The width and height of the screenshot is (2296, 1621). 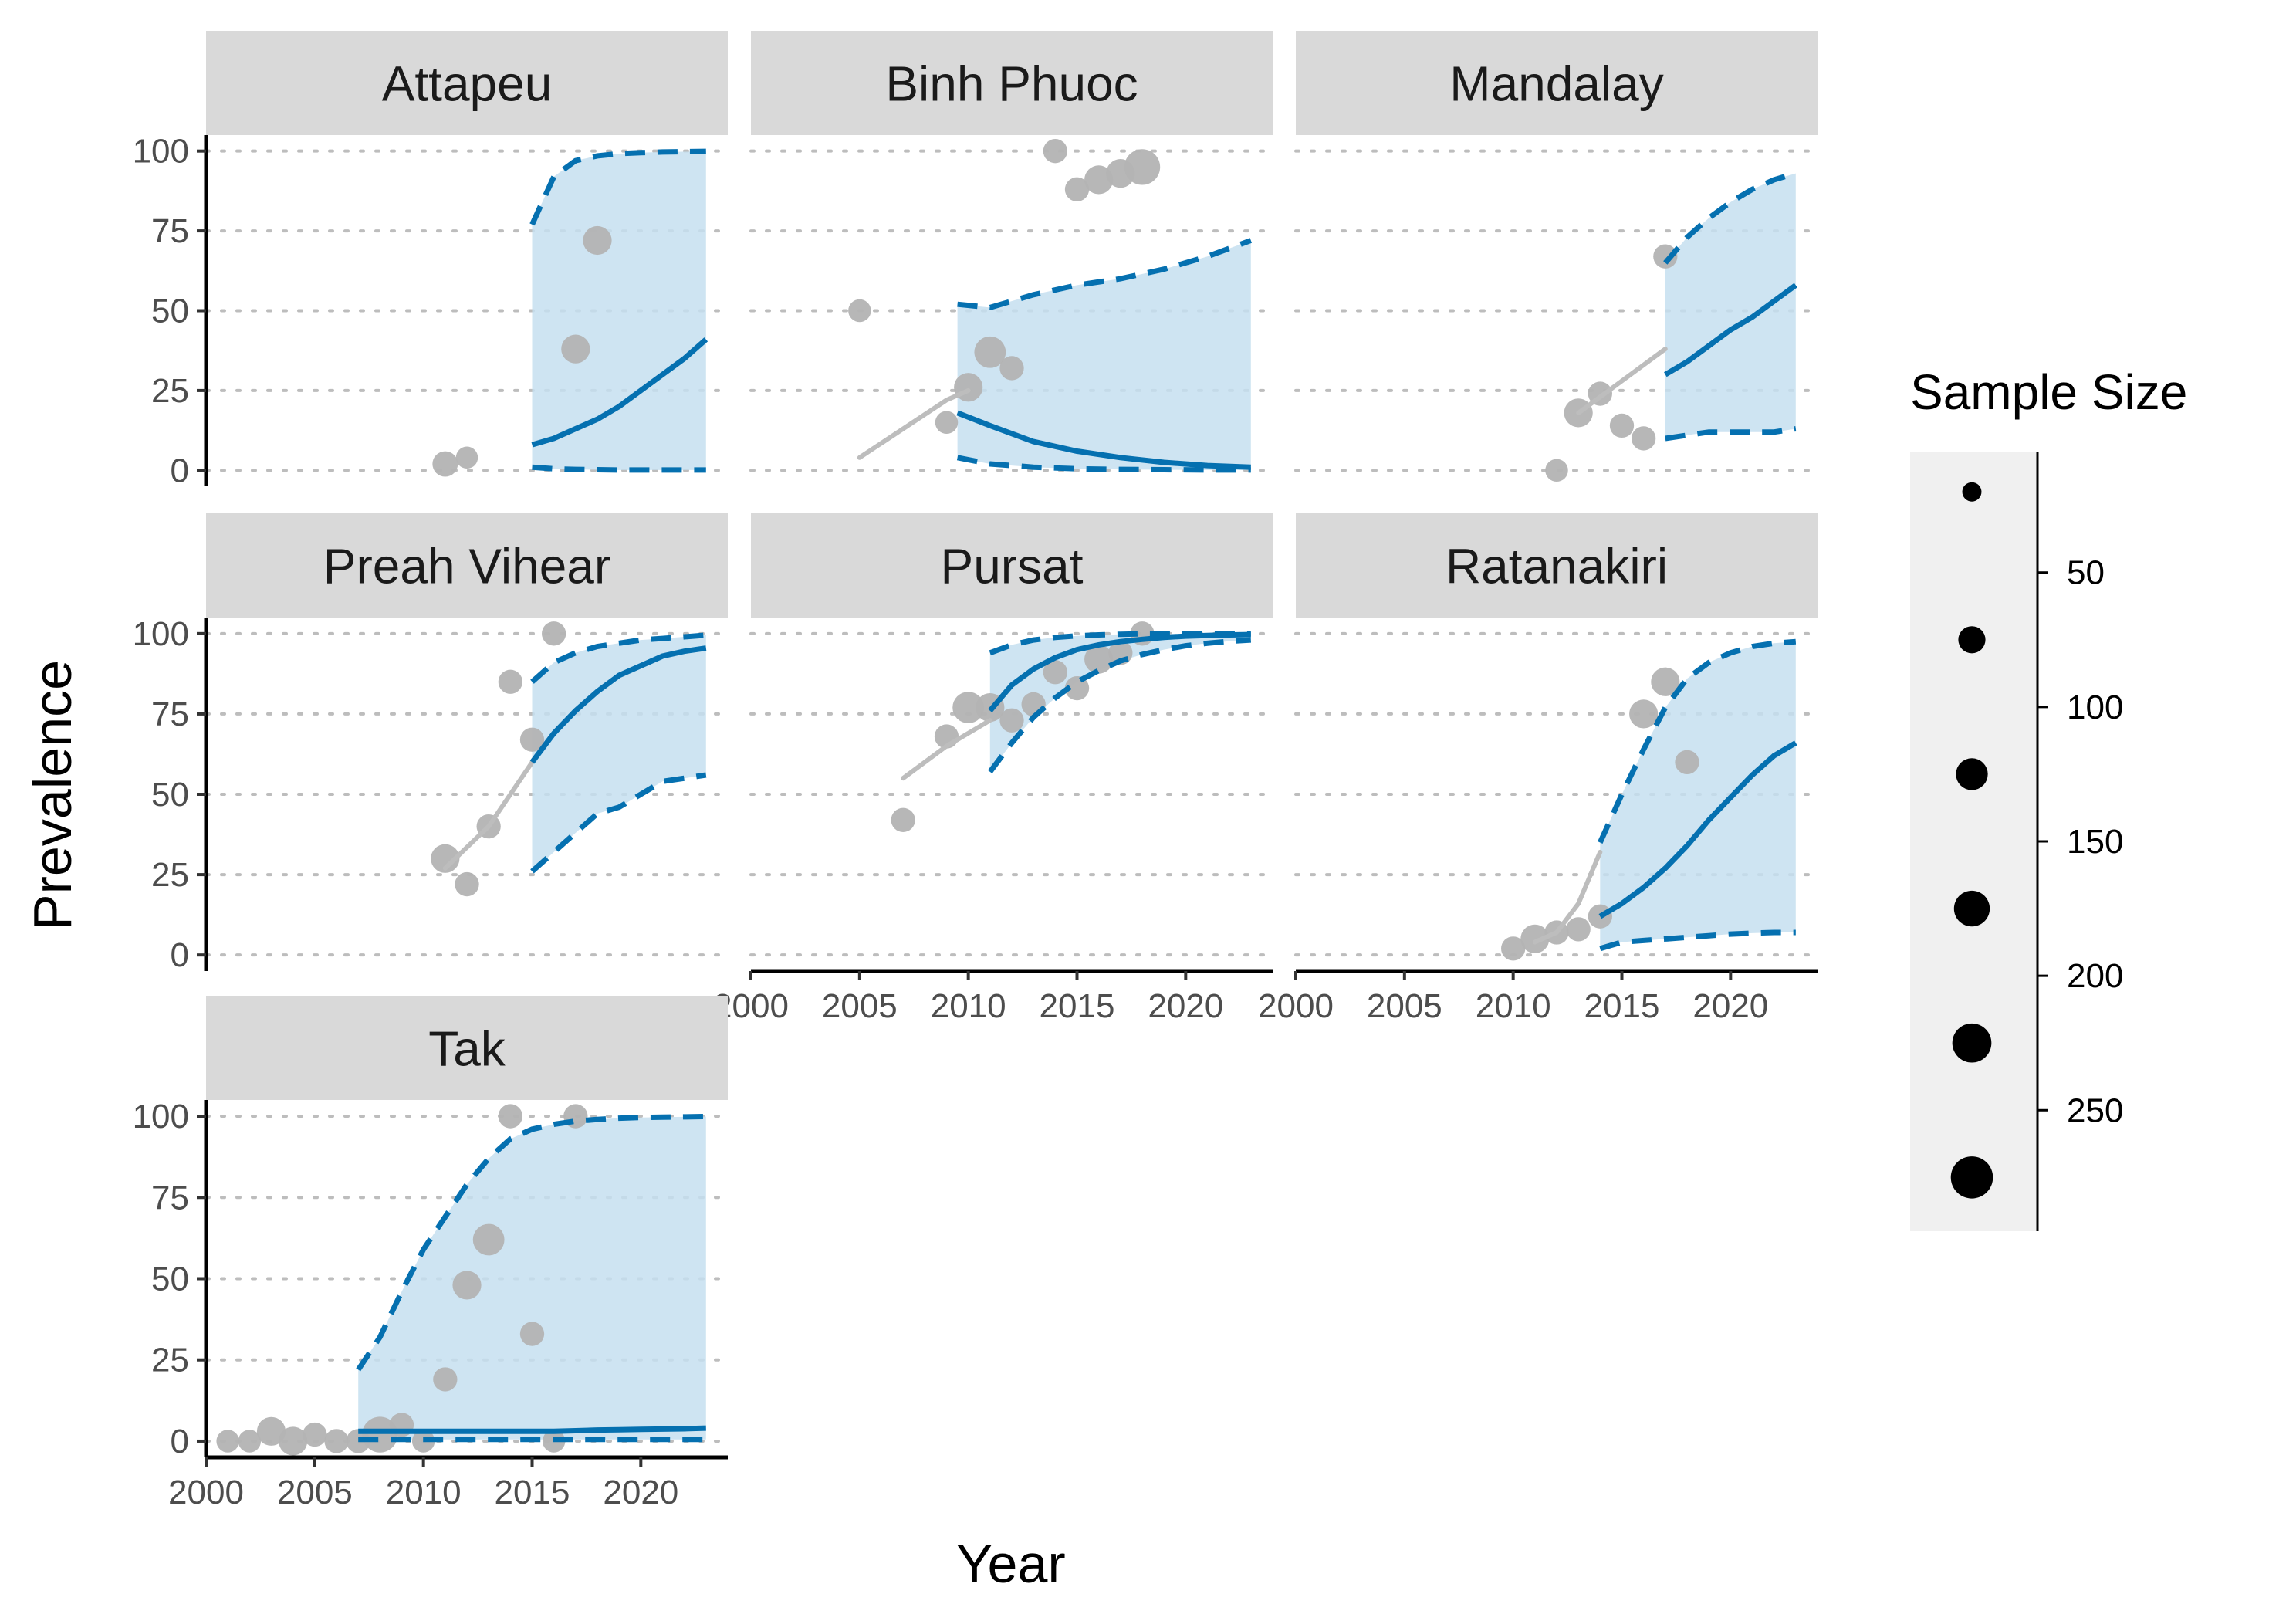 I want to click on size-legend: Sample Size 50 100 150 200 250, so click(x=2048, y=797).